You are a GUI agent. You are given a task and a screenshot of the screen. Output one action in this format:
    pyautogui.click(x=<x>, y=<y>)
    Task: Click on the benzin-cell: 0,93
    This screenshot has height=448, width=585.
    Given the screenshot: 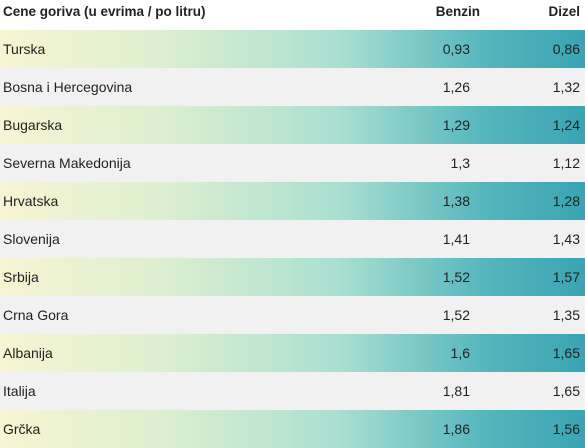 What is the action you would take?
    pyautogui.click(x=456, y=49)
    